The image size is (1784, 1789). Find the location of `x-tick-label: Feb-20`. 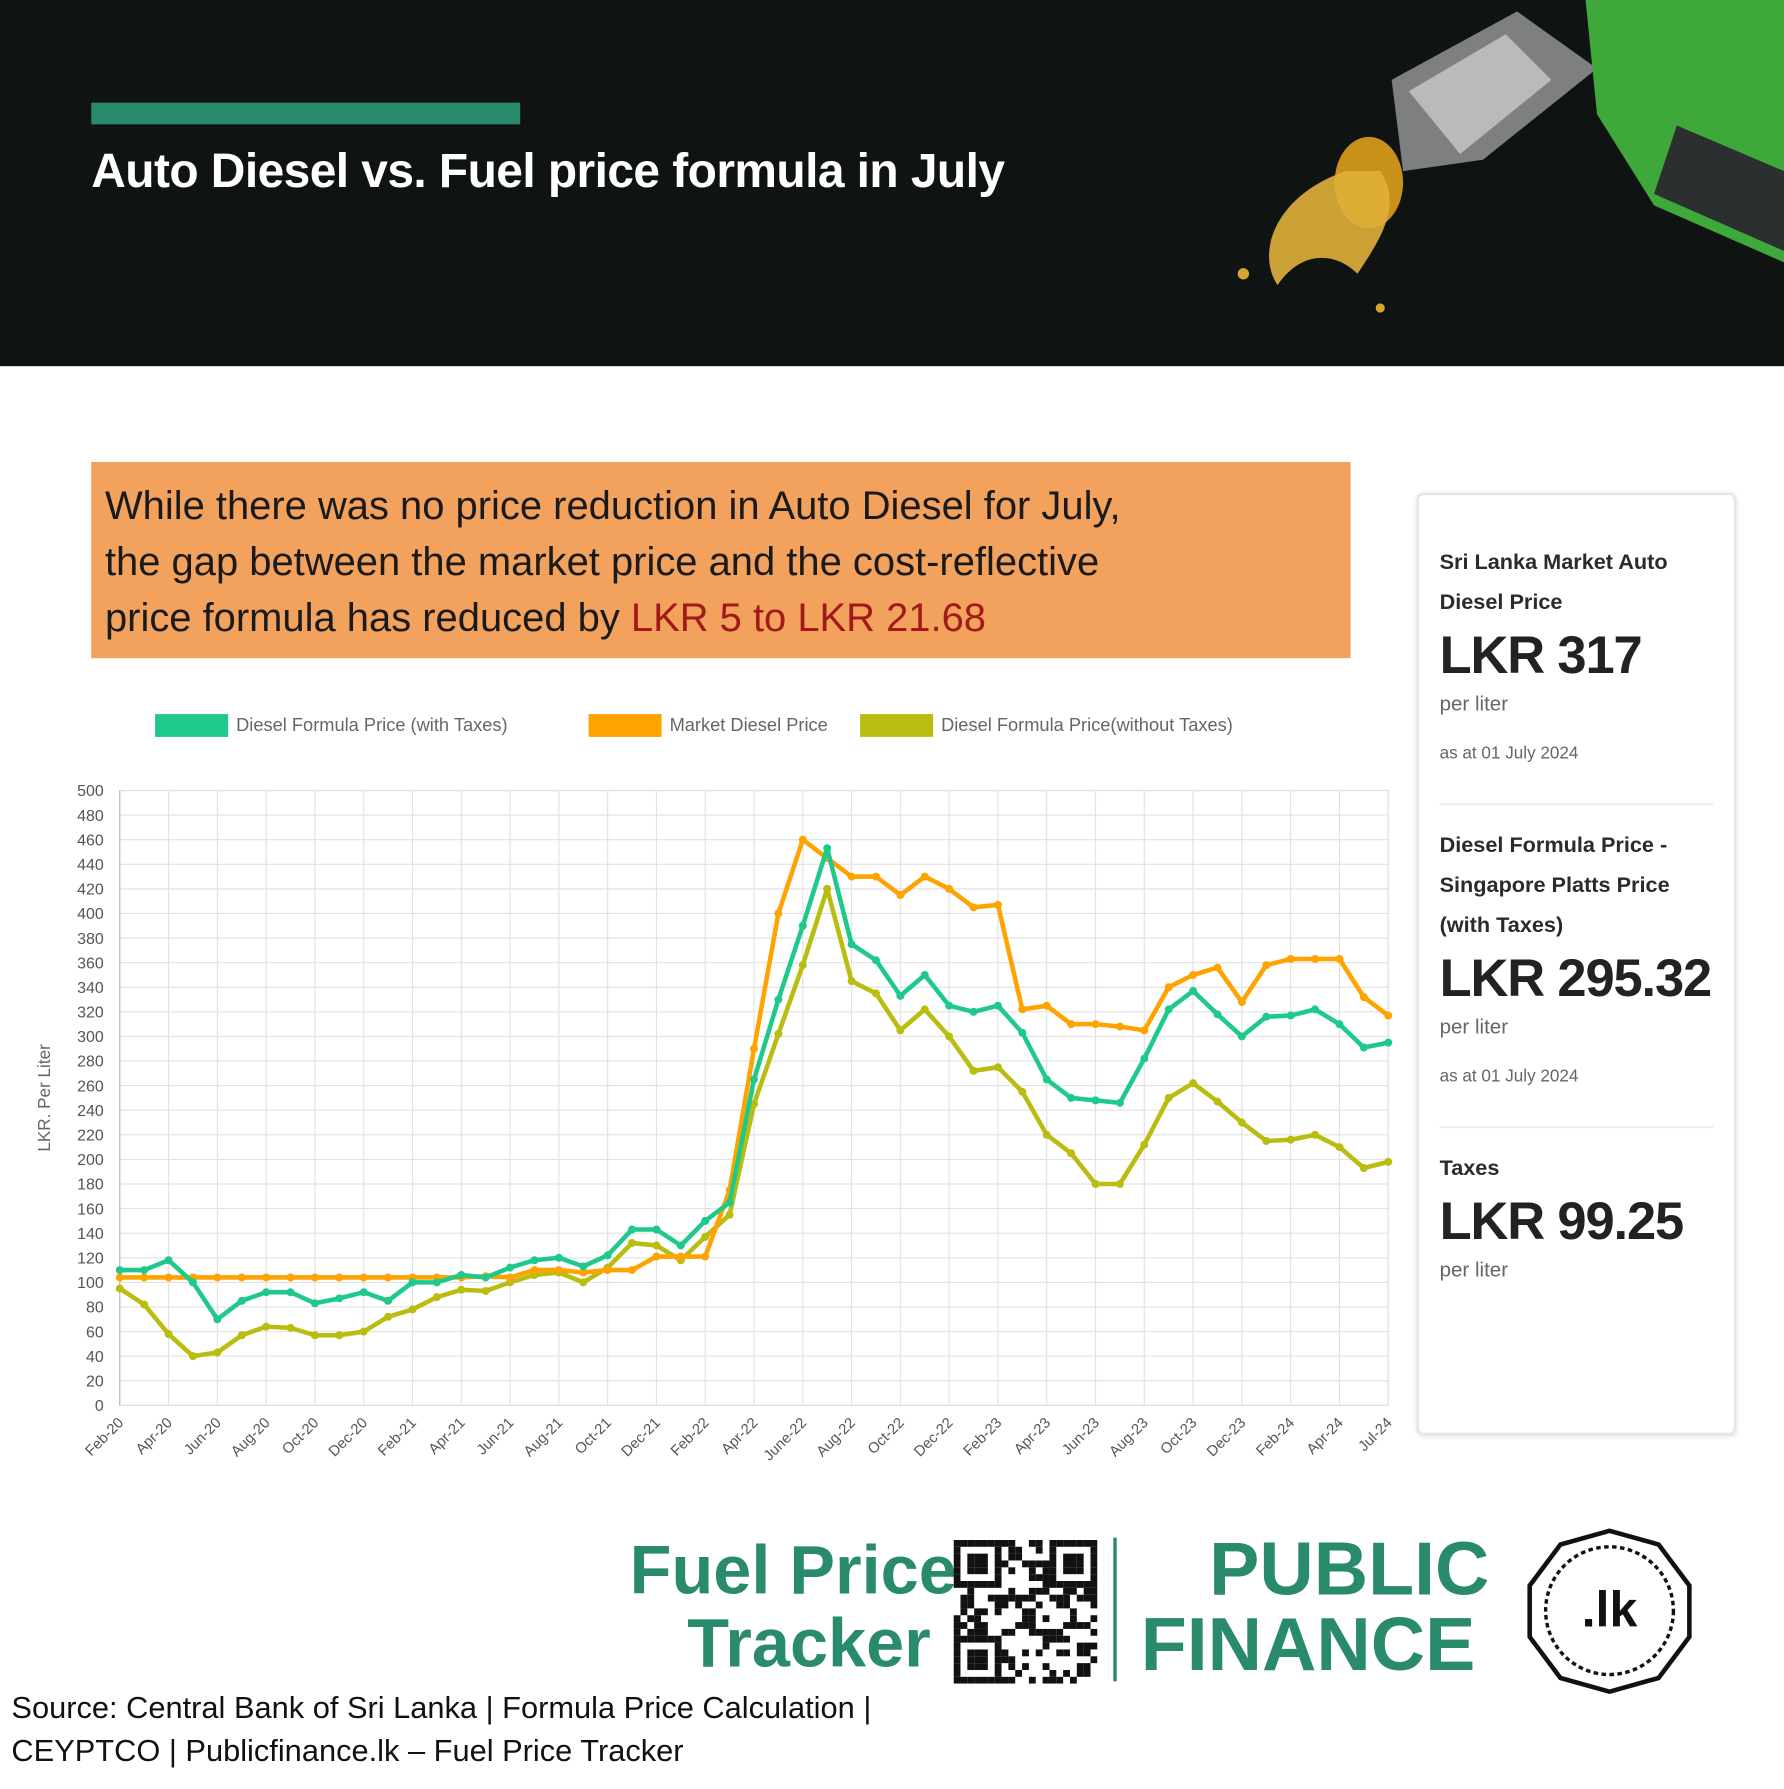

x-tick-label: Feb-20 is located at coordinates (105, 1437).